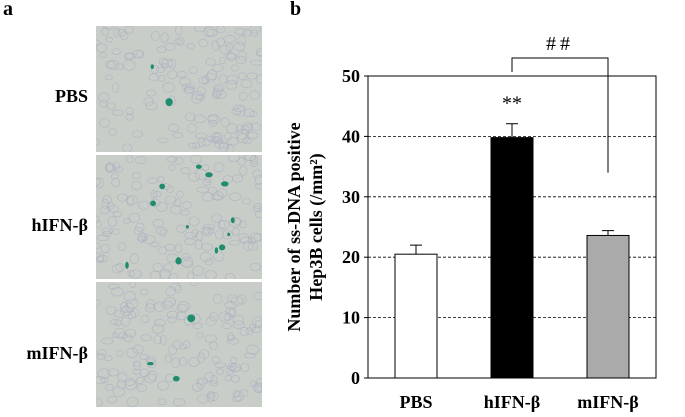 Image resolution: width=685 pixels, height=417 pixels. I want to click on y-tick-label: 20, so click(351, 257).